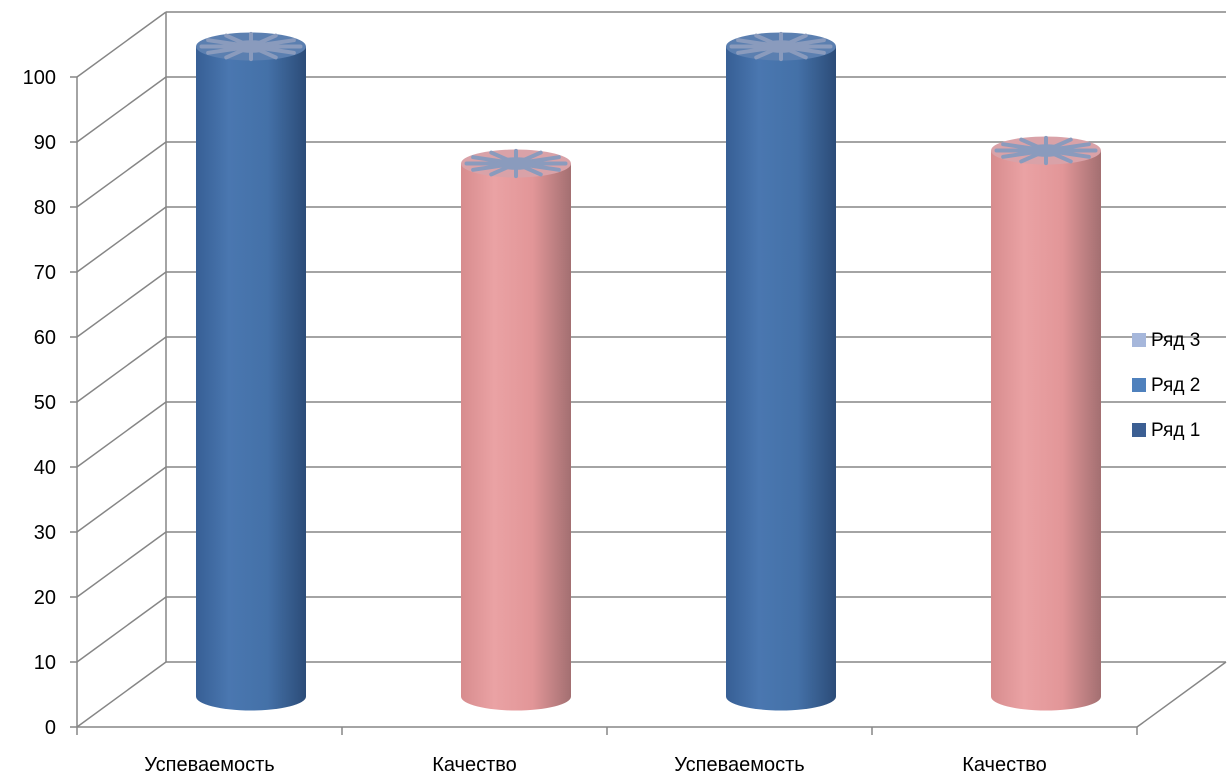  What do you see at coordinates (45, 338) in the screenshot?
I see `y-tick-label: 60` at bounding box center [45, 338].